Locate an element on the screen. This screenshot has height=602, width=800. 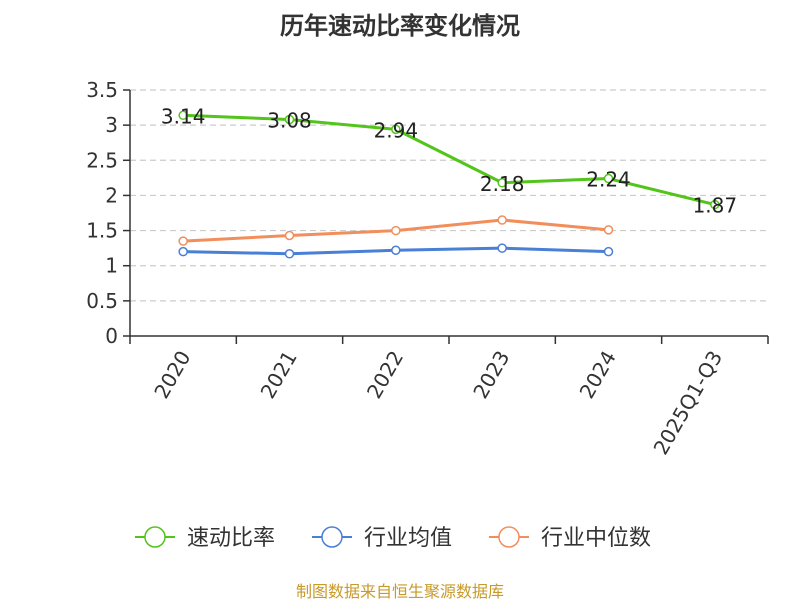
x-tick-label: 2024 is located at coordinates (598, 375).